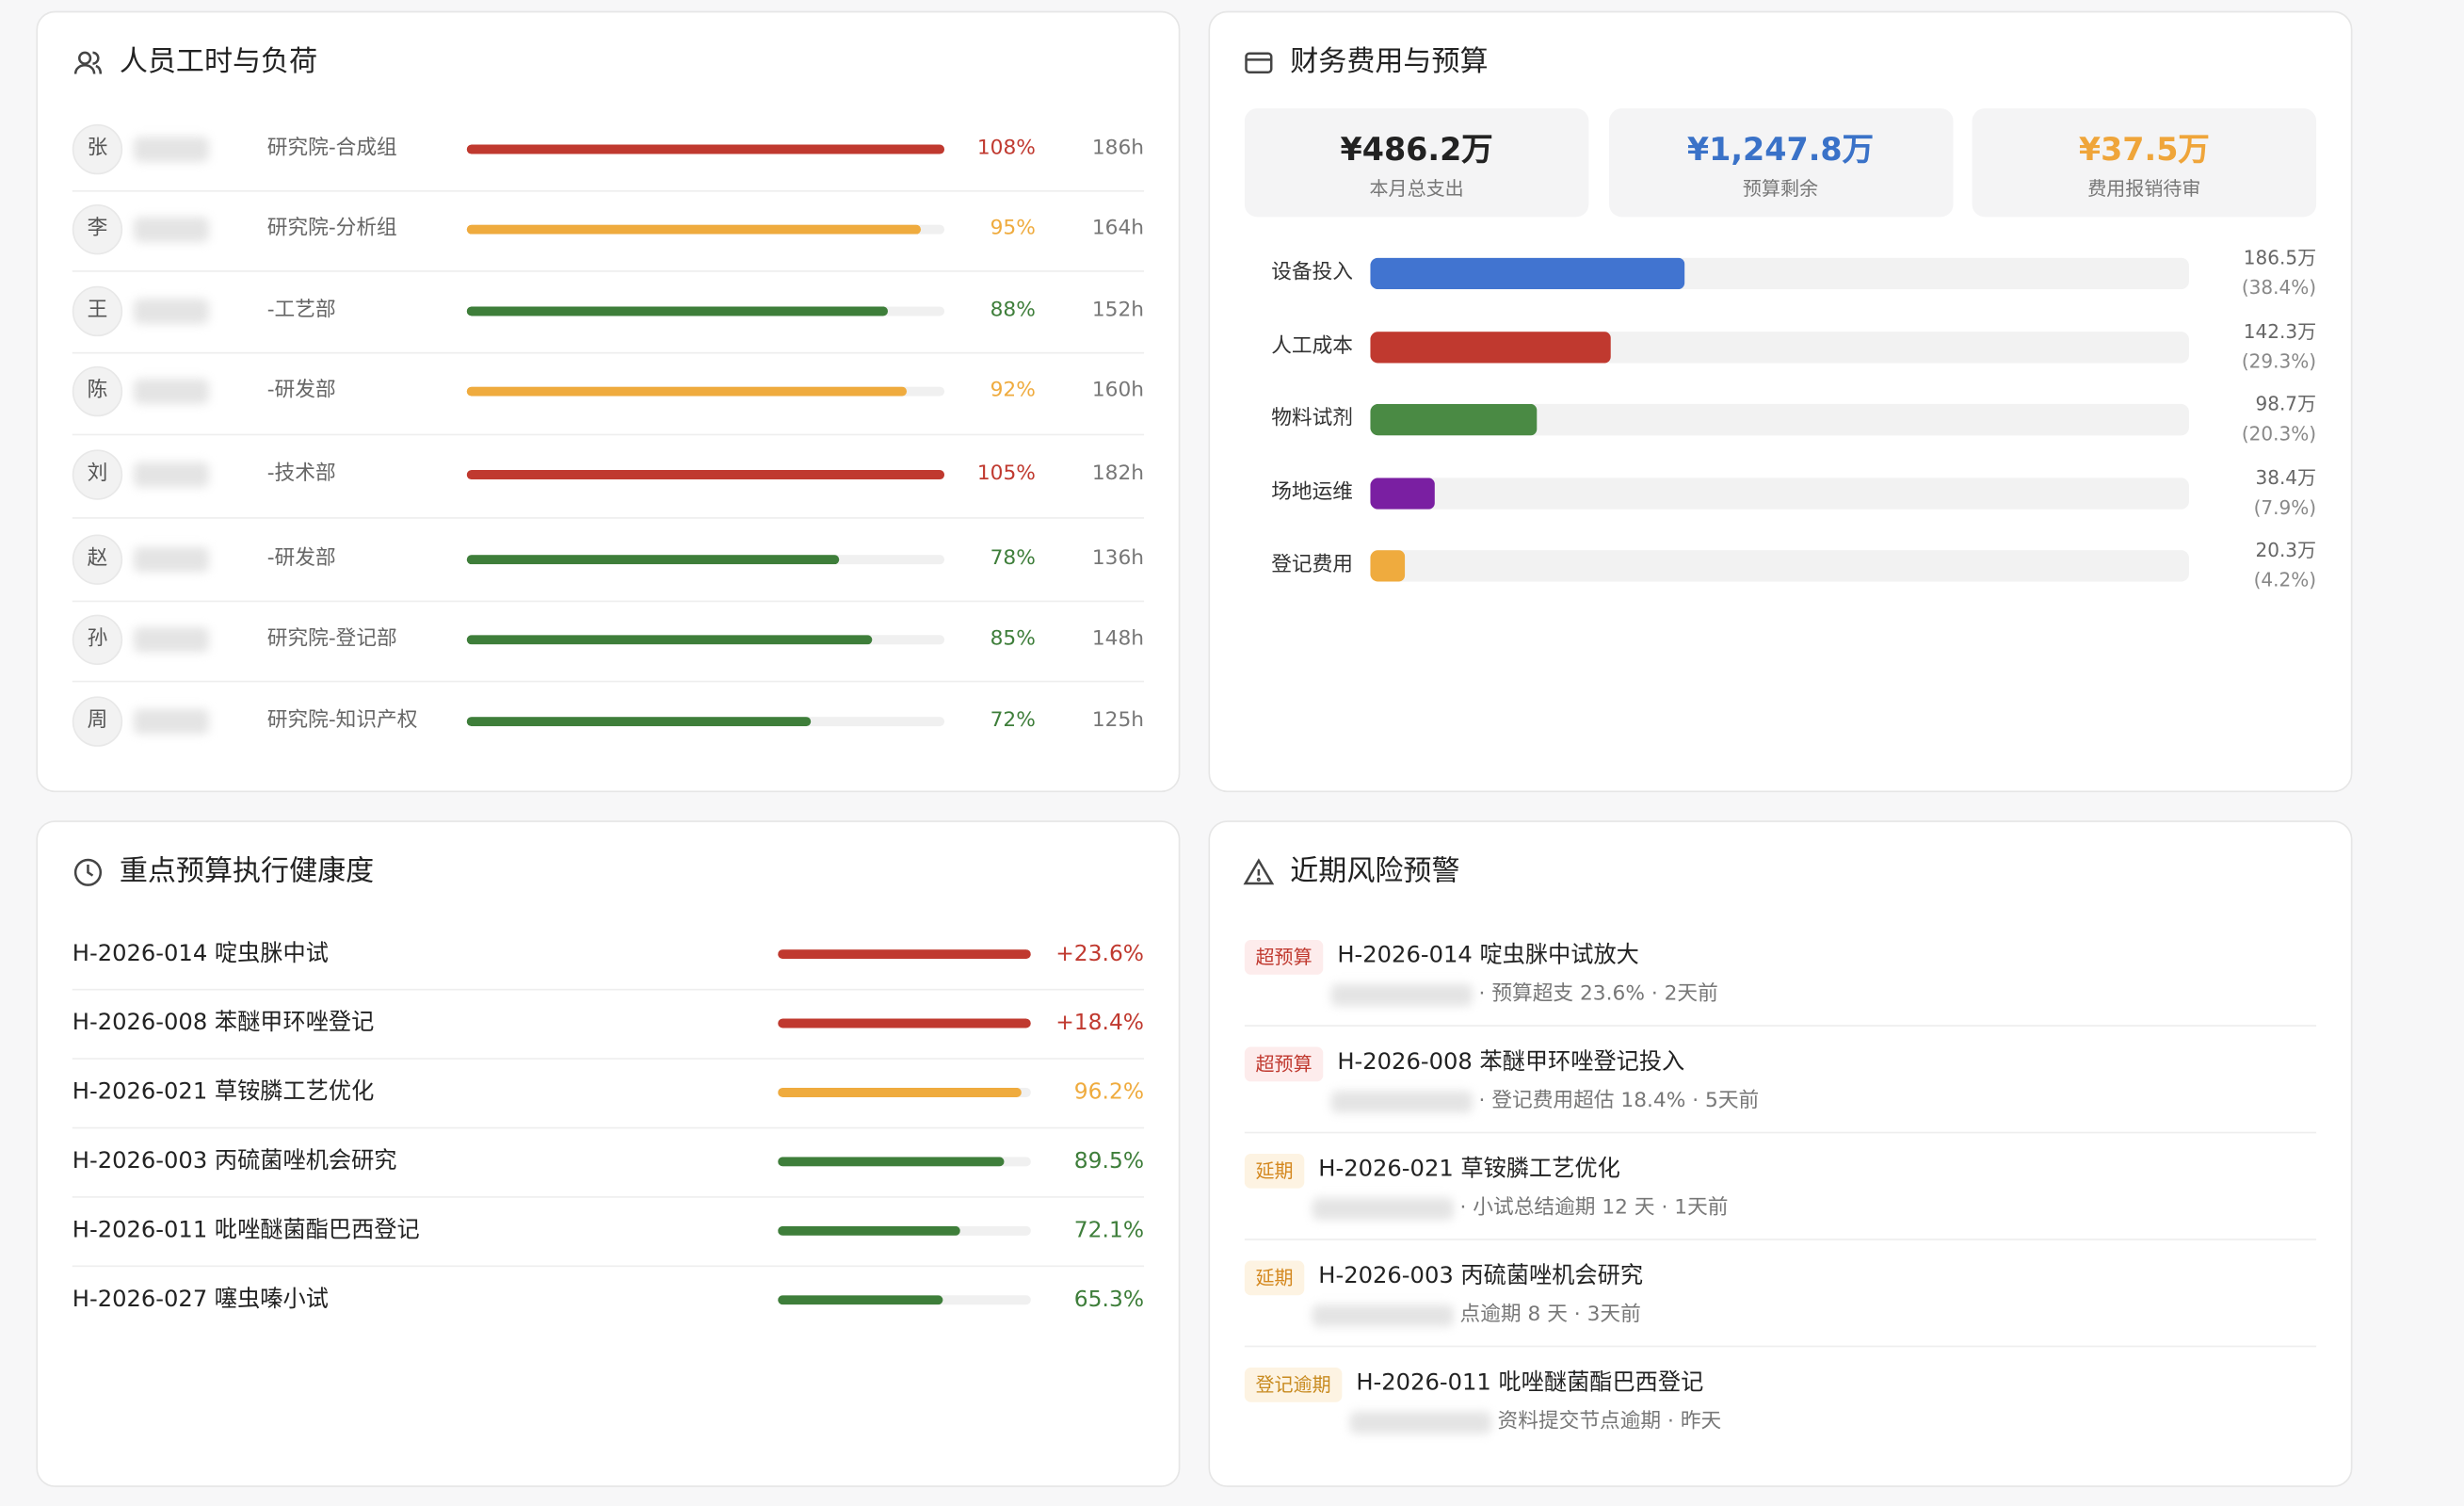 Image resolution: width=2464 pixels, height=1506 pixels. Describe the element at coordinates (1109, 1231) in the screenshot. I see `rate-label: 72.1%` at that location.